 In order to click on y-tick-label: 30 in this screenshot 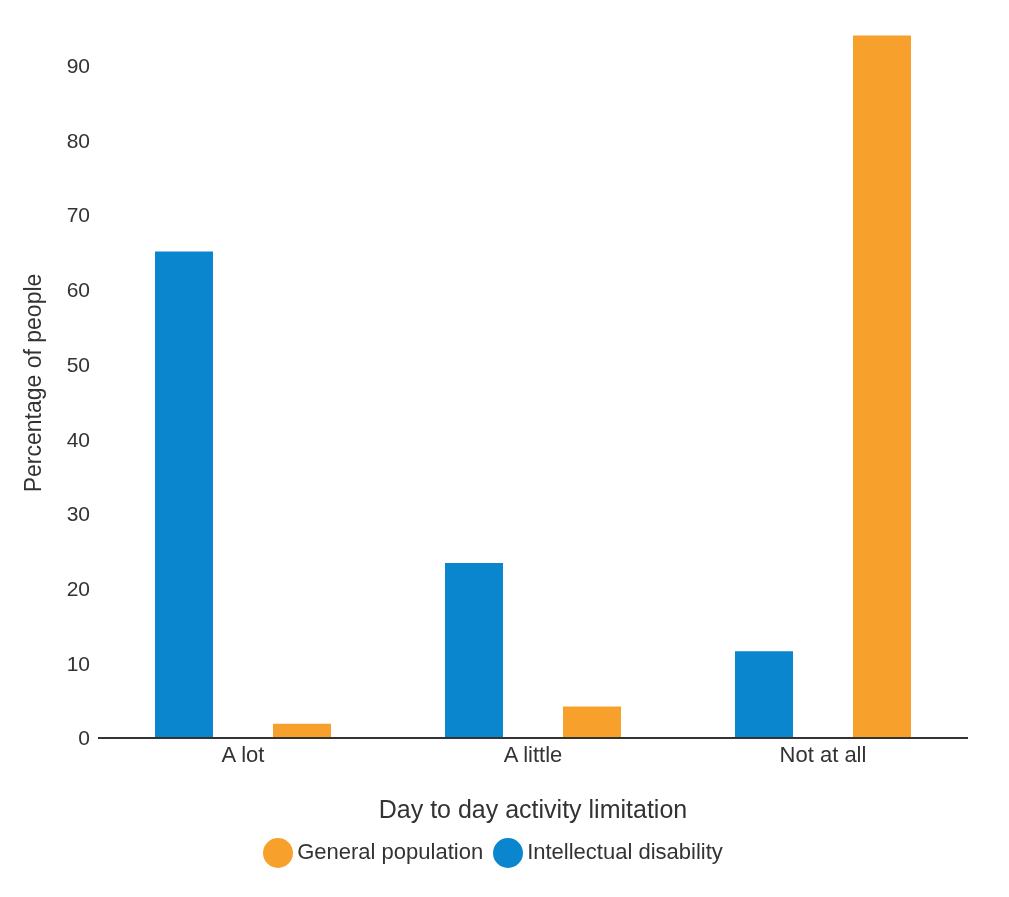, I will do `click(78, 514)`.